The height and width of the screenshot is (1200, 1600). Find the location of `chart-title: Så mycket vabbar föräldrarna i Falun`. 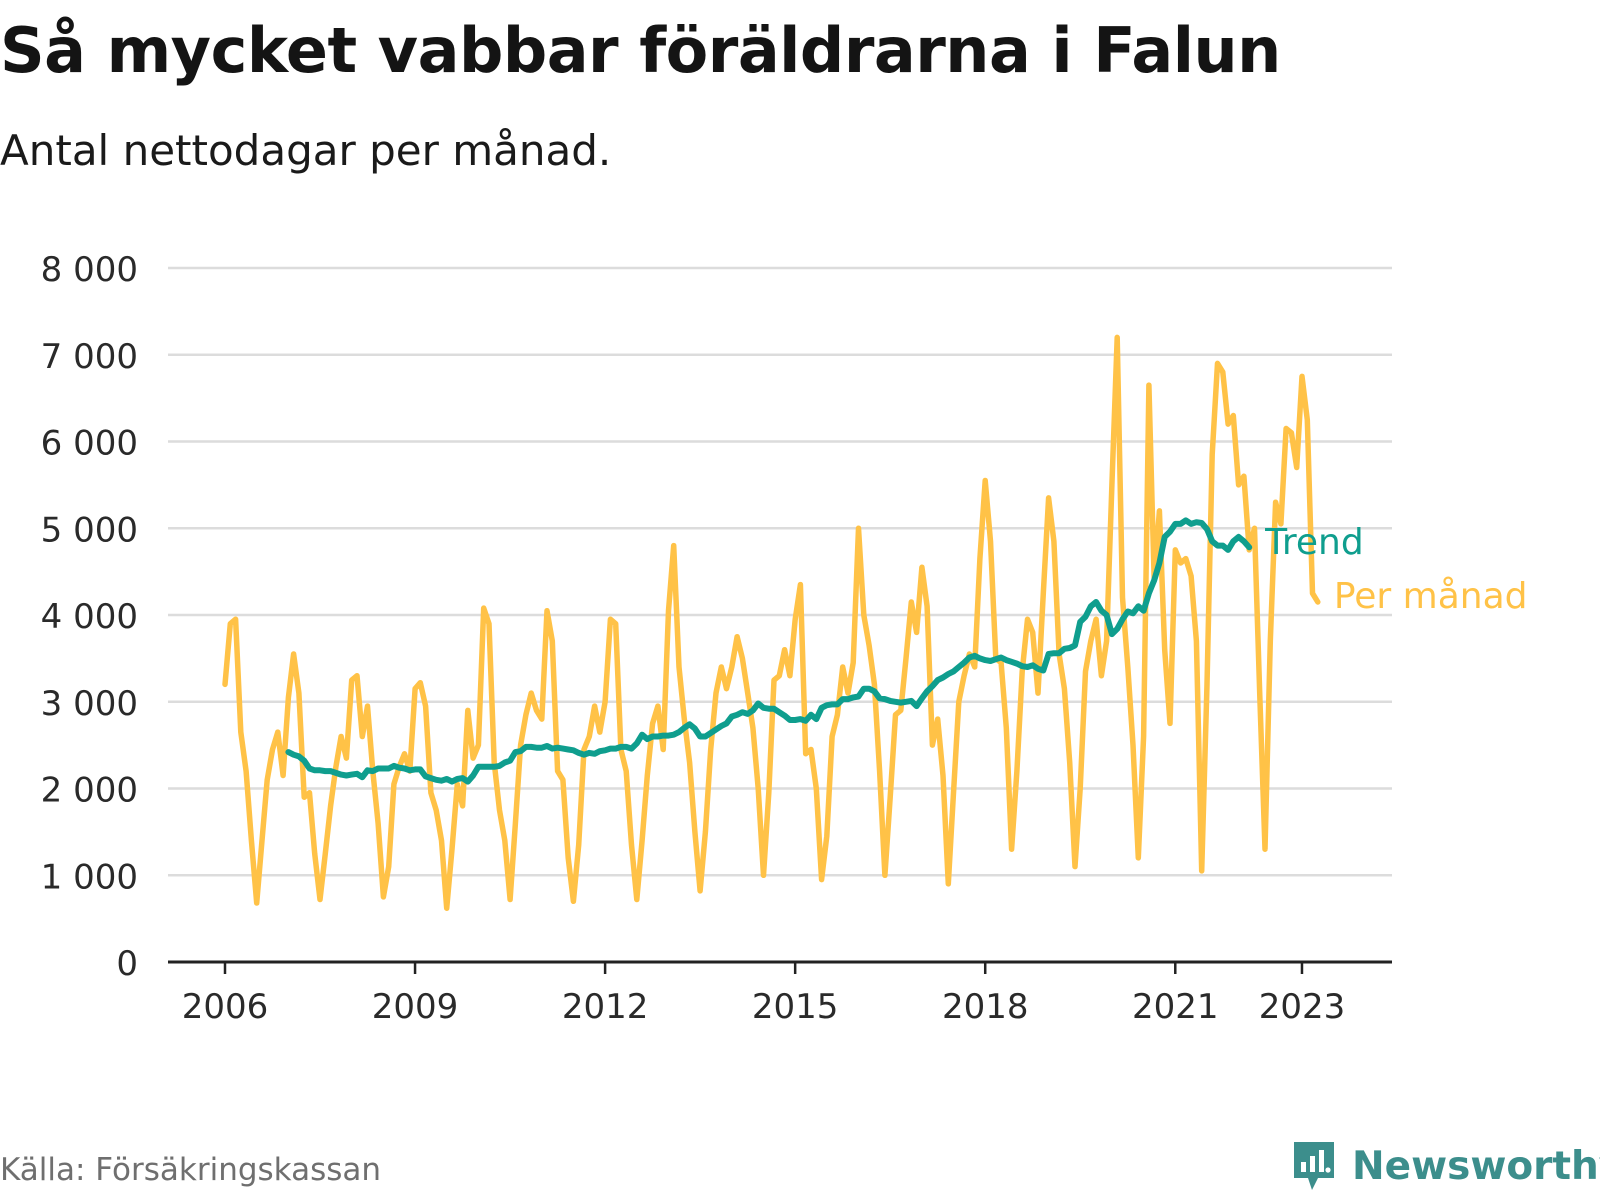

chart-title: Så mycket vabbar föräldrarna i Falun is located at coordinates (640, 50).